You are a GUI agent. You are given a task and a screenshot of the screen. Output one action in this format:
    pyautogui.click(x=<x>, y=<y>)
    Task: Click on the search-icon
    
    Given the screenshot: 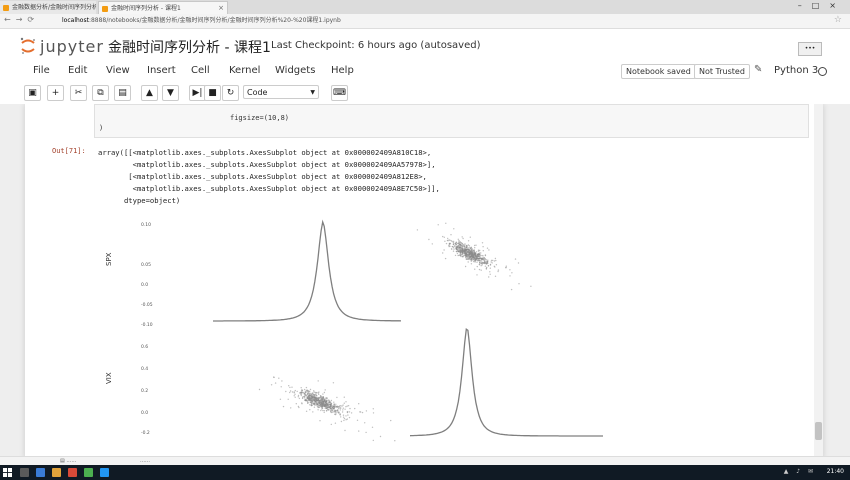 What is the action you would take?
    pyautogui.click(x=24, y=472)
    